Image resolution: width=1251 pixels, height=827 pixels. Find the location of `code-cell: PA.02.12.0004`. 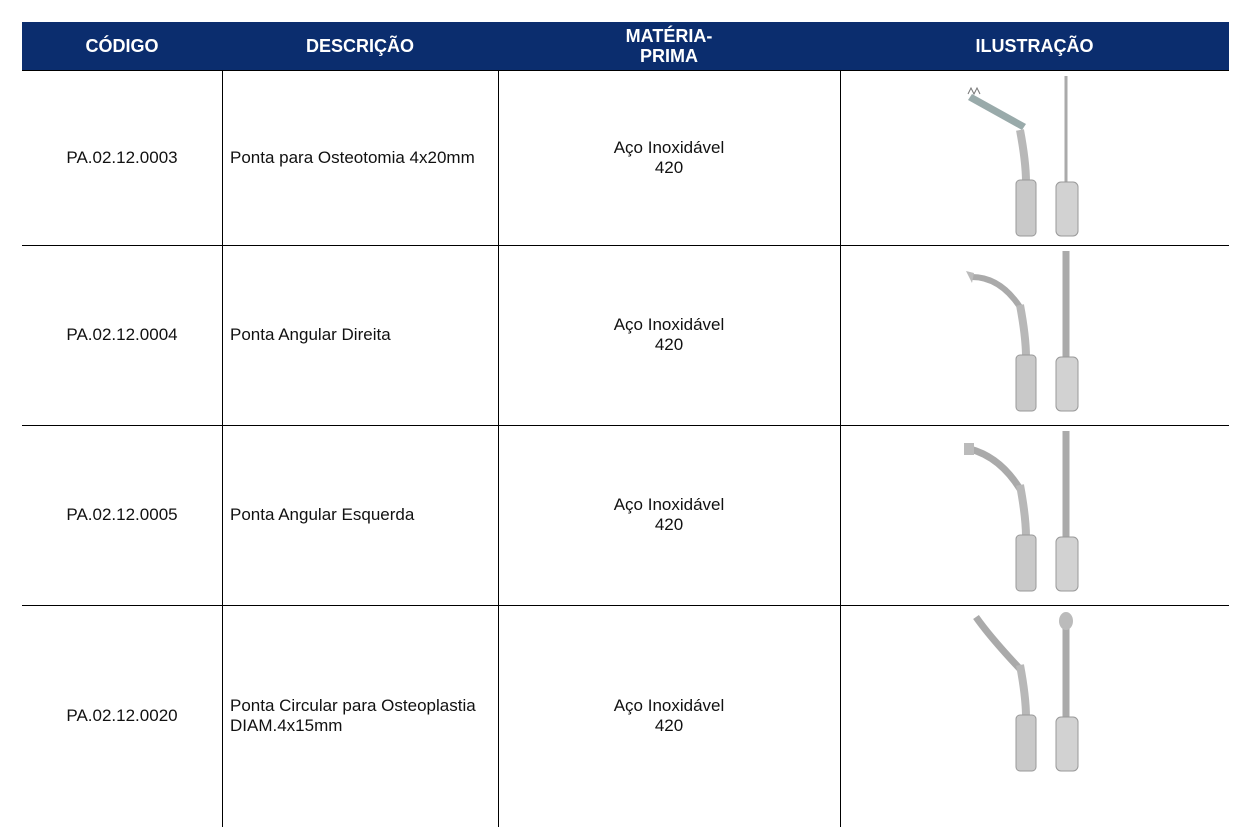

code-cell: PA.02.12.0004 is located at coordinates (122, 335).